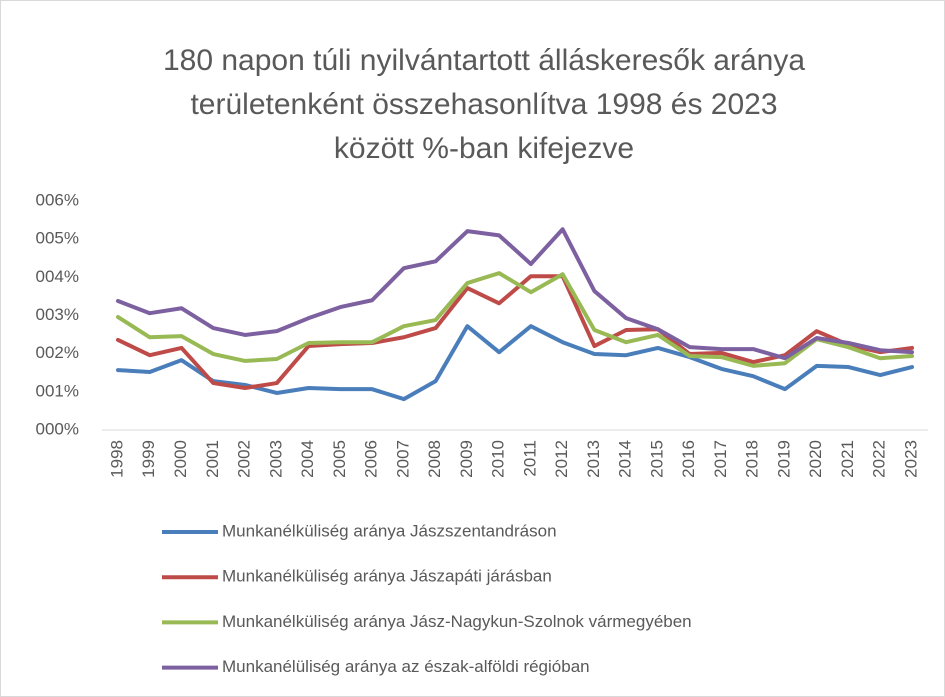 The height and width of the screenshot is (697, 945). I want to click on x-tick-label: 2018, so click(752, 459).